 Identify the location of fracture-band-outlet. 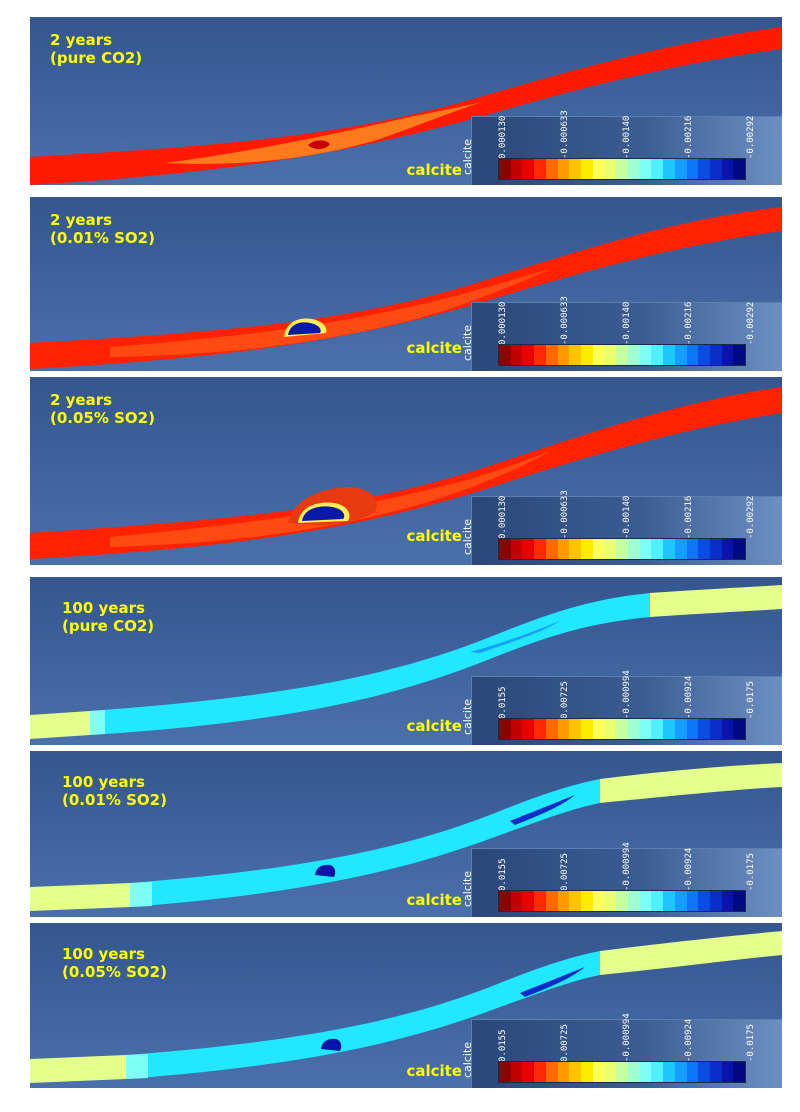
(691, 783).